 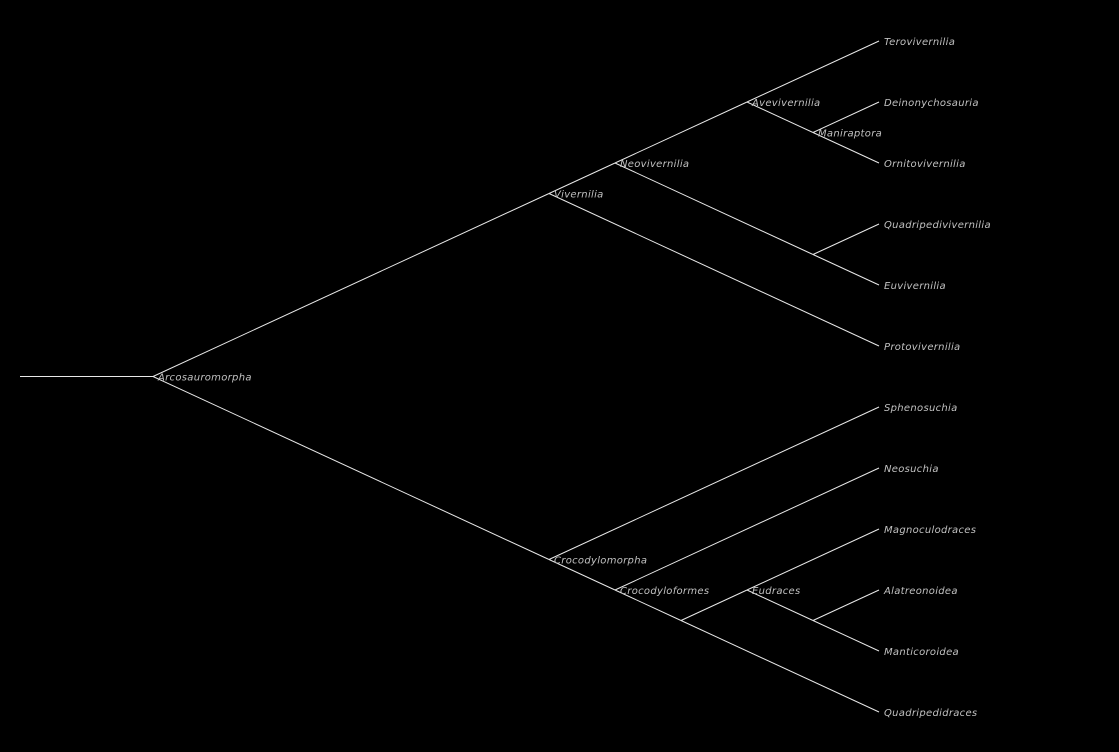 I want to click on taxon-label: Protovivernilia, so click(x=922, y=347).